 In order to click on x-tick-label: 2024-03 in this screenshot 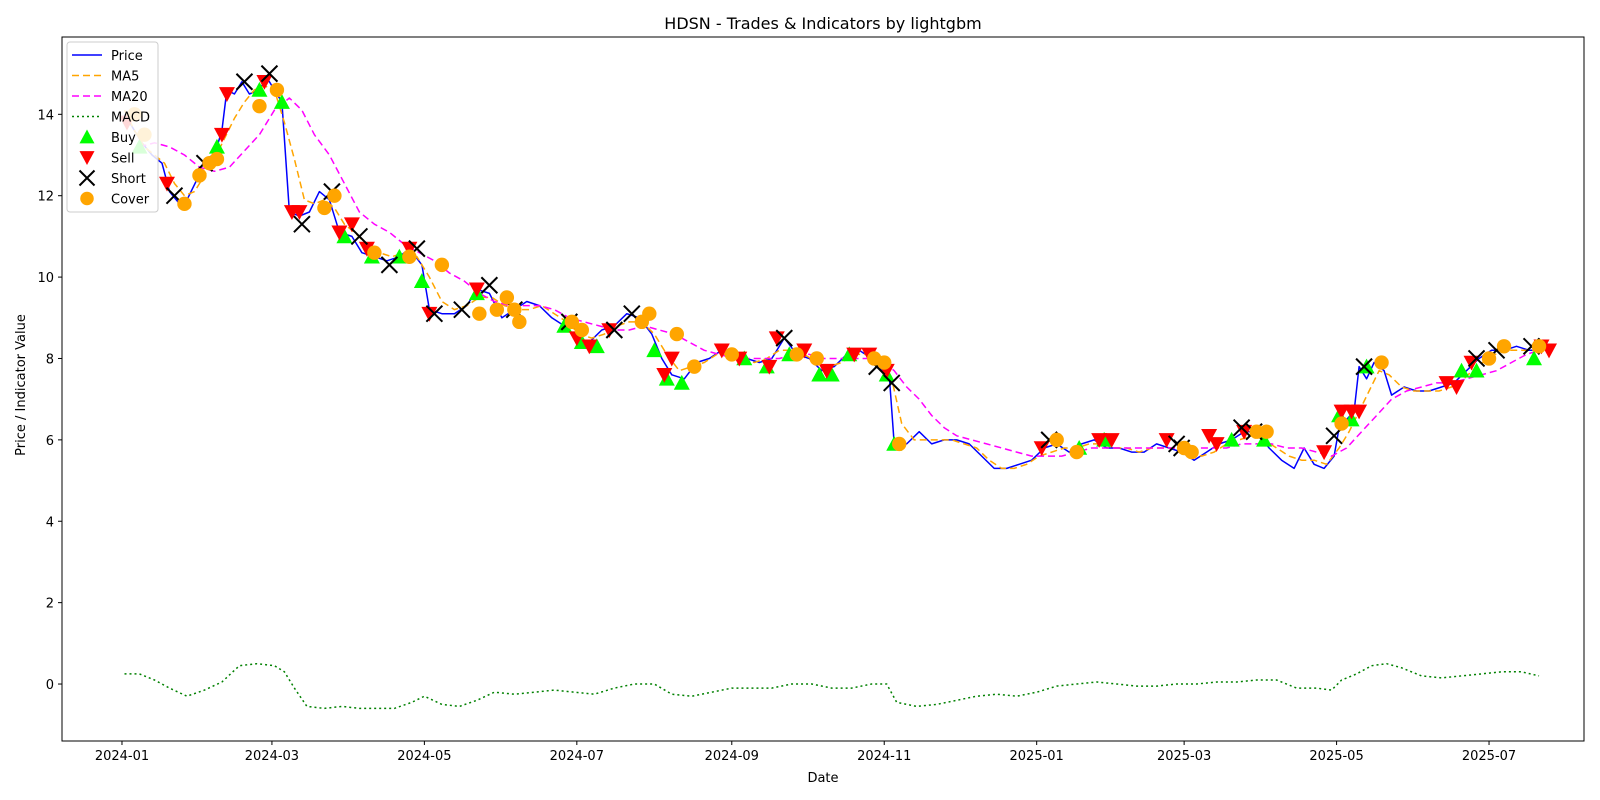, I will do `click(272, 756)`.